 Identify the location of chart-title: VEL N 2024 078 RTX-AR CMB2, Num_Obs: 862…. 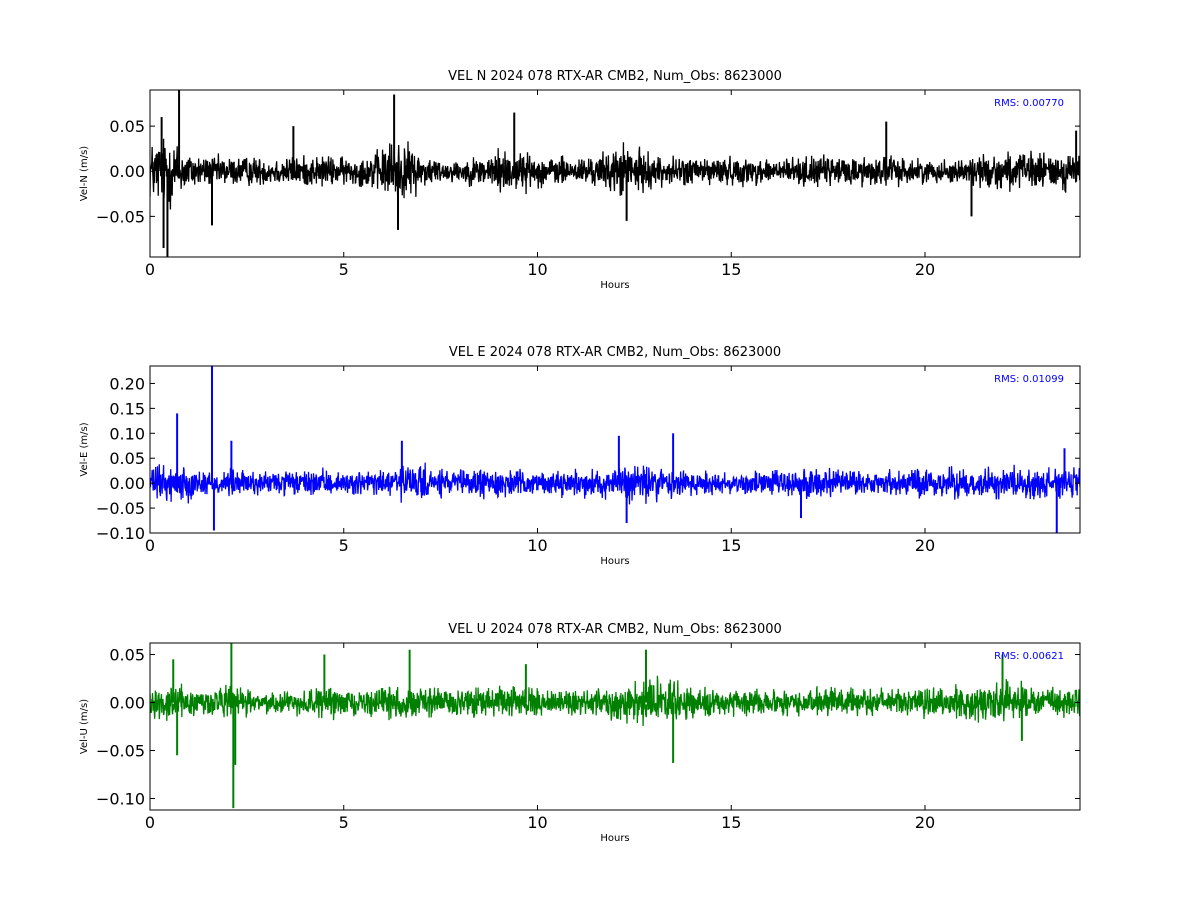
(615, 76).